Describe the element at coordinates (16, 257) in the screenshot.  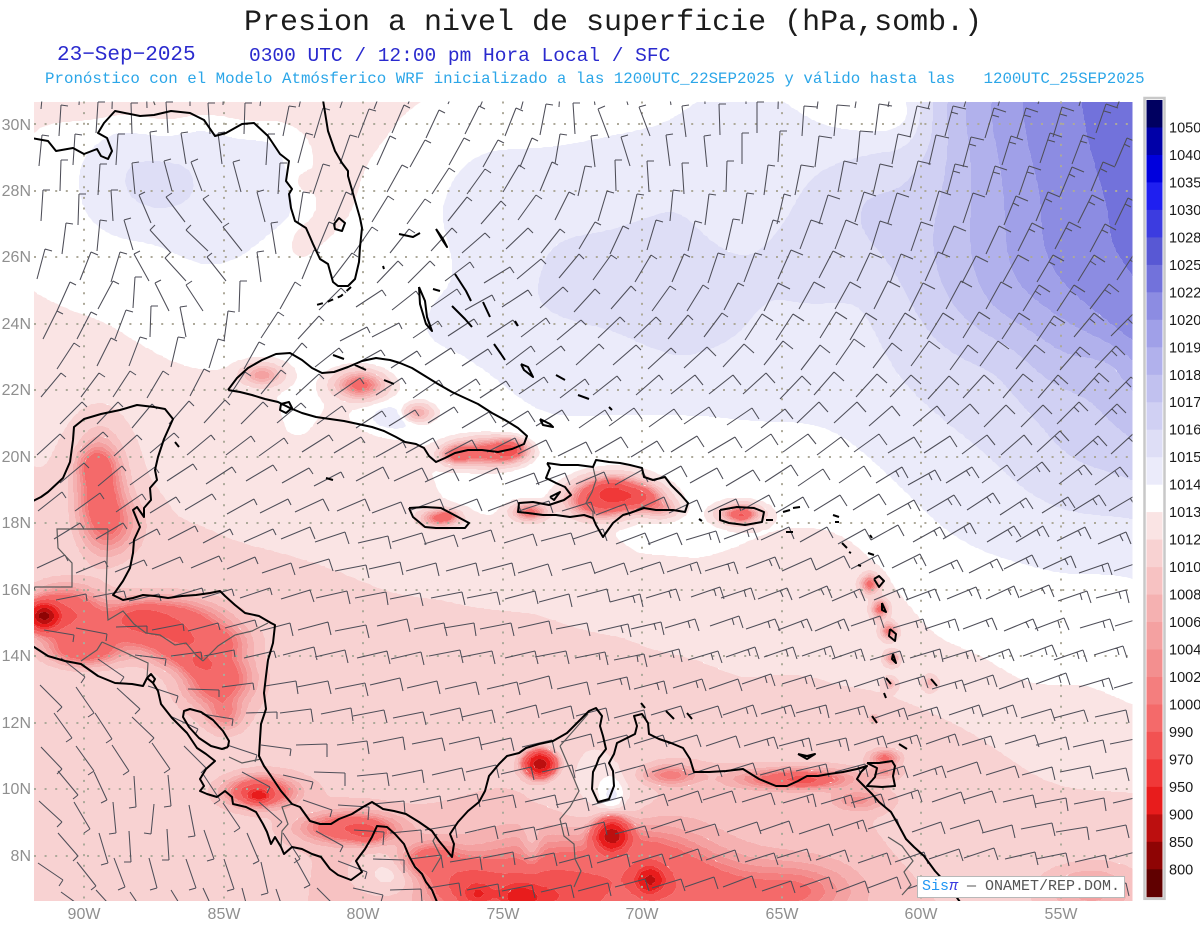
I see `svg-text: 26N` at that location.